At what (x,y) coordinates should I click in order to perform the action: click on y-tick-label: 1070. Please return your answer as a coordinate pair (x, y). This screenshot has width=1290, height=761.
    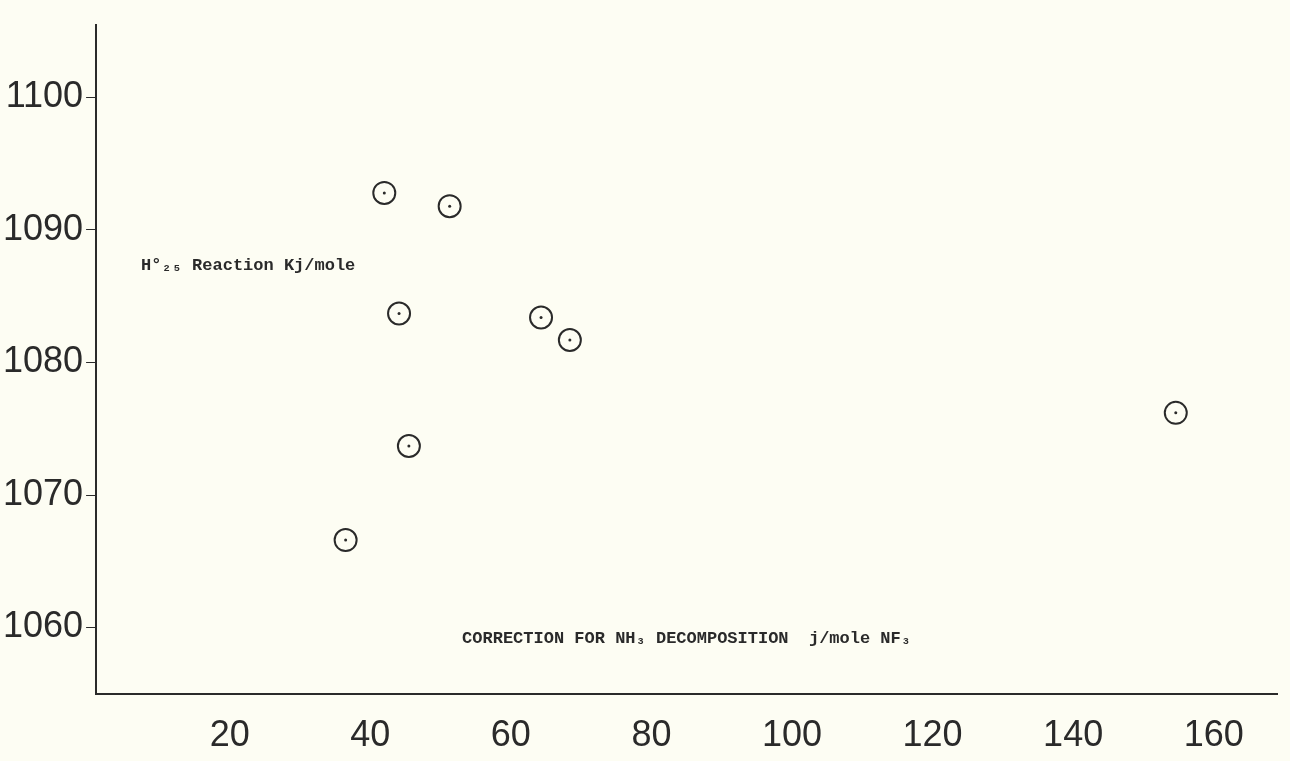
    Looking at the image, I should click on (43, 492).